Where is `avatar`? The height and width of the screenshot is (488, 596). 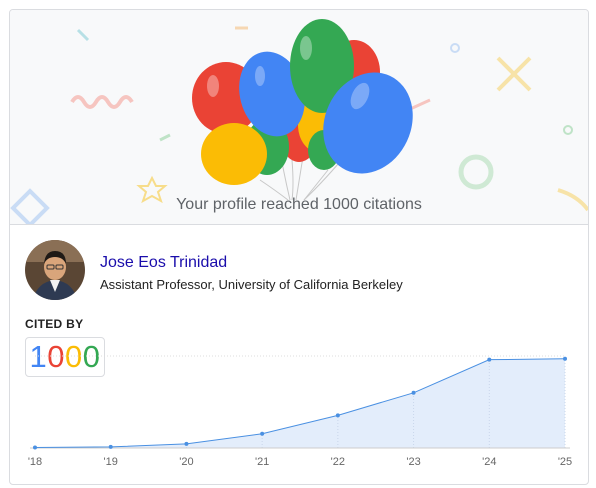
avatar is located at coordinates (55, 270).